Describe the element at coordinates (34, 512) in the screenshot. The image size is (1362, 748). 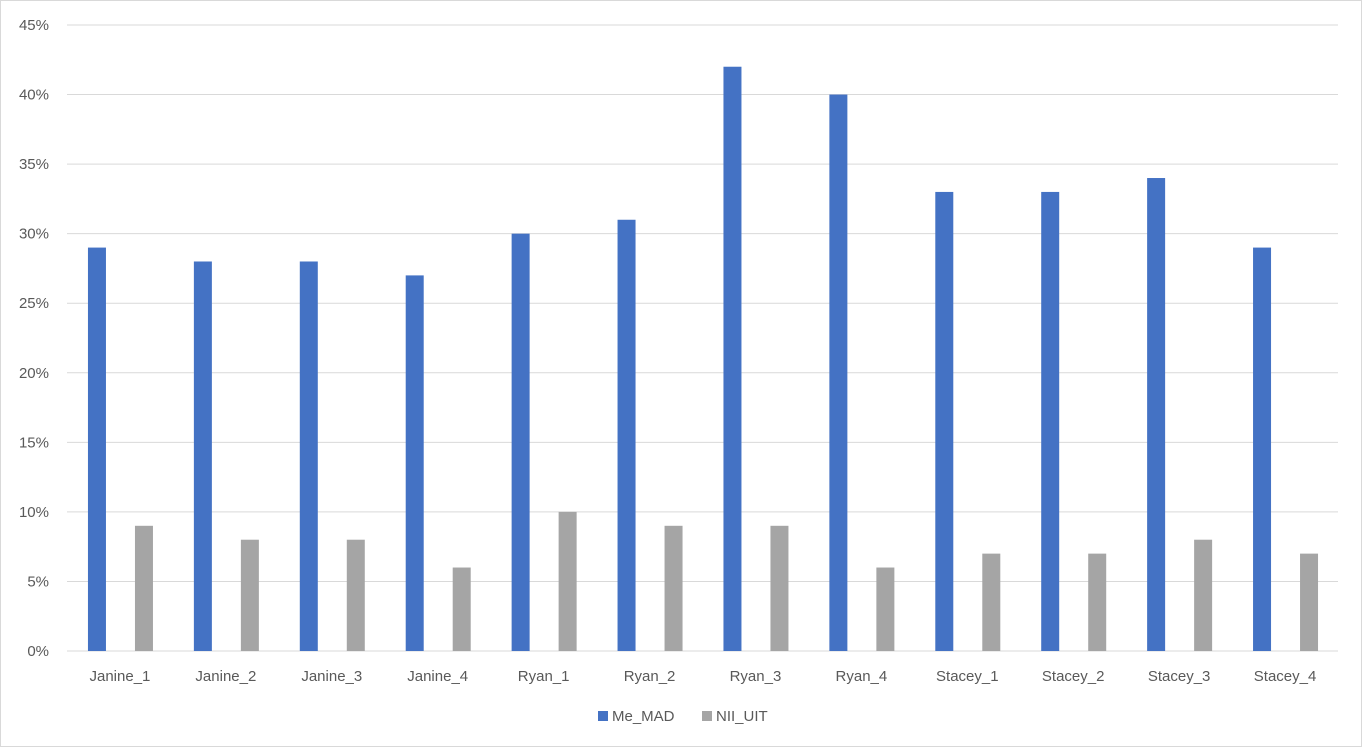
I see `y-tick-label: 10%` at that location.